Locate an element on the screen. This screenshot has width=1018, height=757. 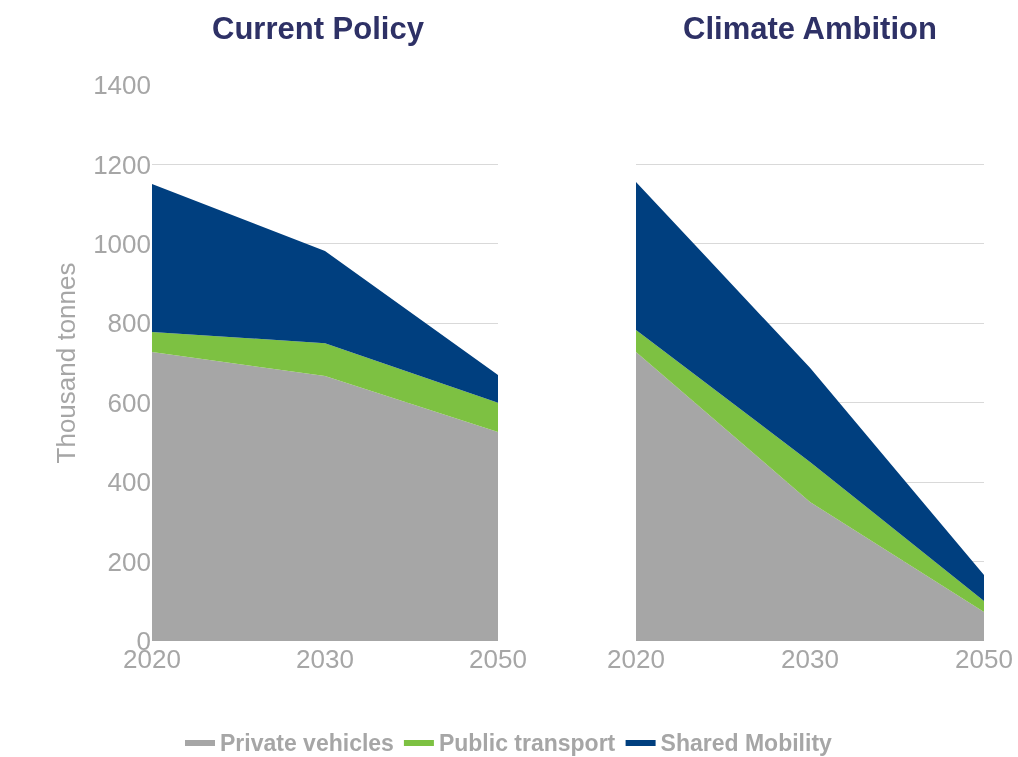
legend-label: Private vehicles is located at coordinates (307, 742).